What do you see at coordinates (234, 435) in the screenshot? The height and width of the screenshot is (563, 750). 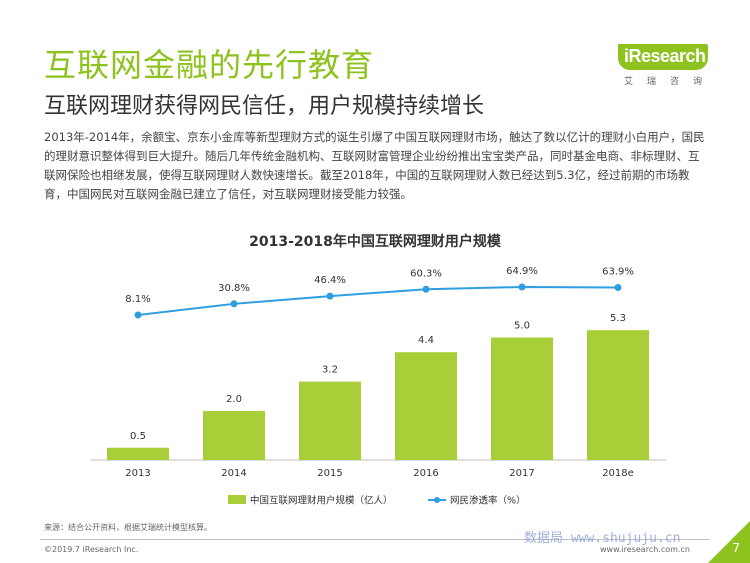 I see `bar-2014` at bounding box center [234, 435].